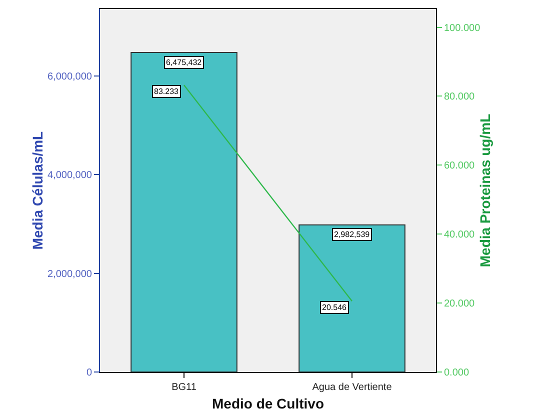 The width and height of the screenshot is (536, 412). What do you see at coordinates (460, 235) in the screenshot?
I see `y2-tick-label: 40.000` at bounding box center [460, 235].